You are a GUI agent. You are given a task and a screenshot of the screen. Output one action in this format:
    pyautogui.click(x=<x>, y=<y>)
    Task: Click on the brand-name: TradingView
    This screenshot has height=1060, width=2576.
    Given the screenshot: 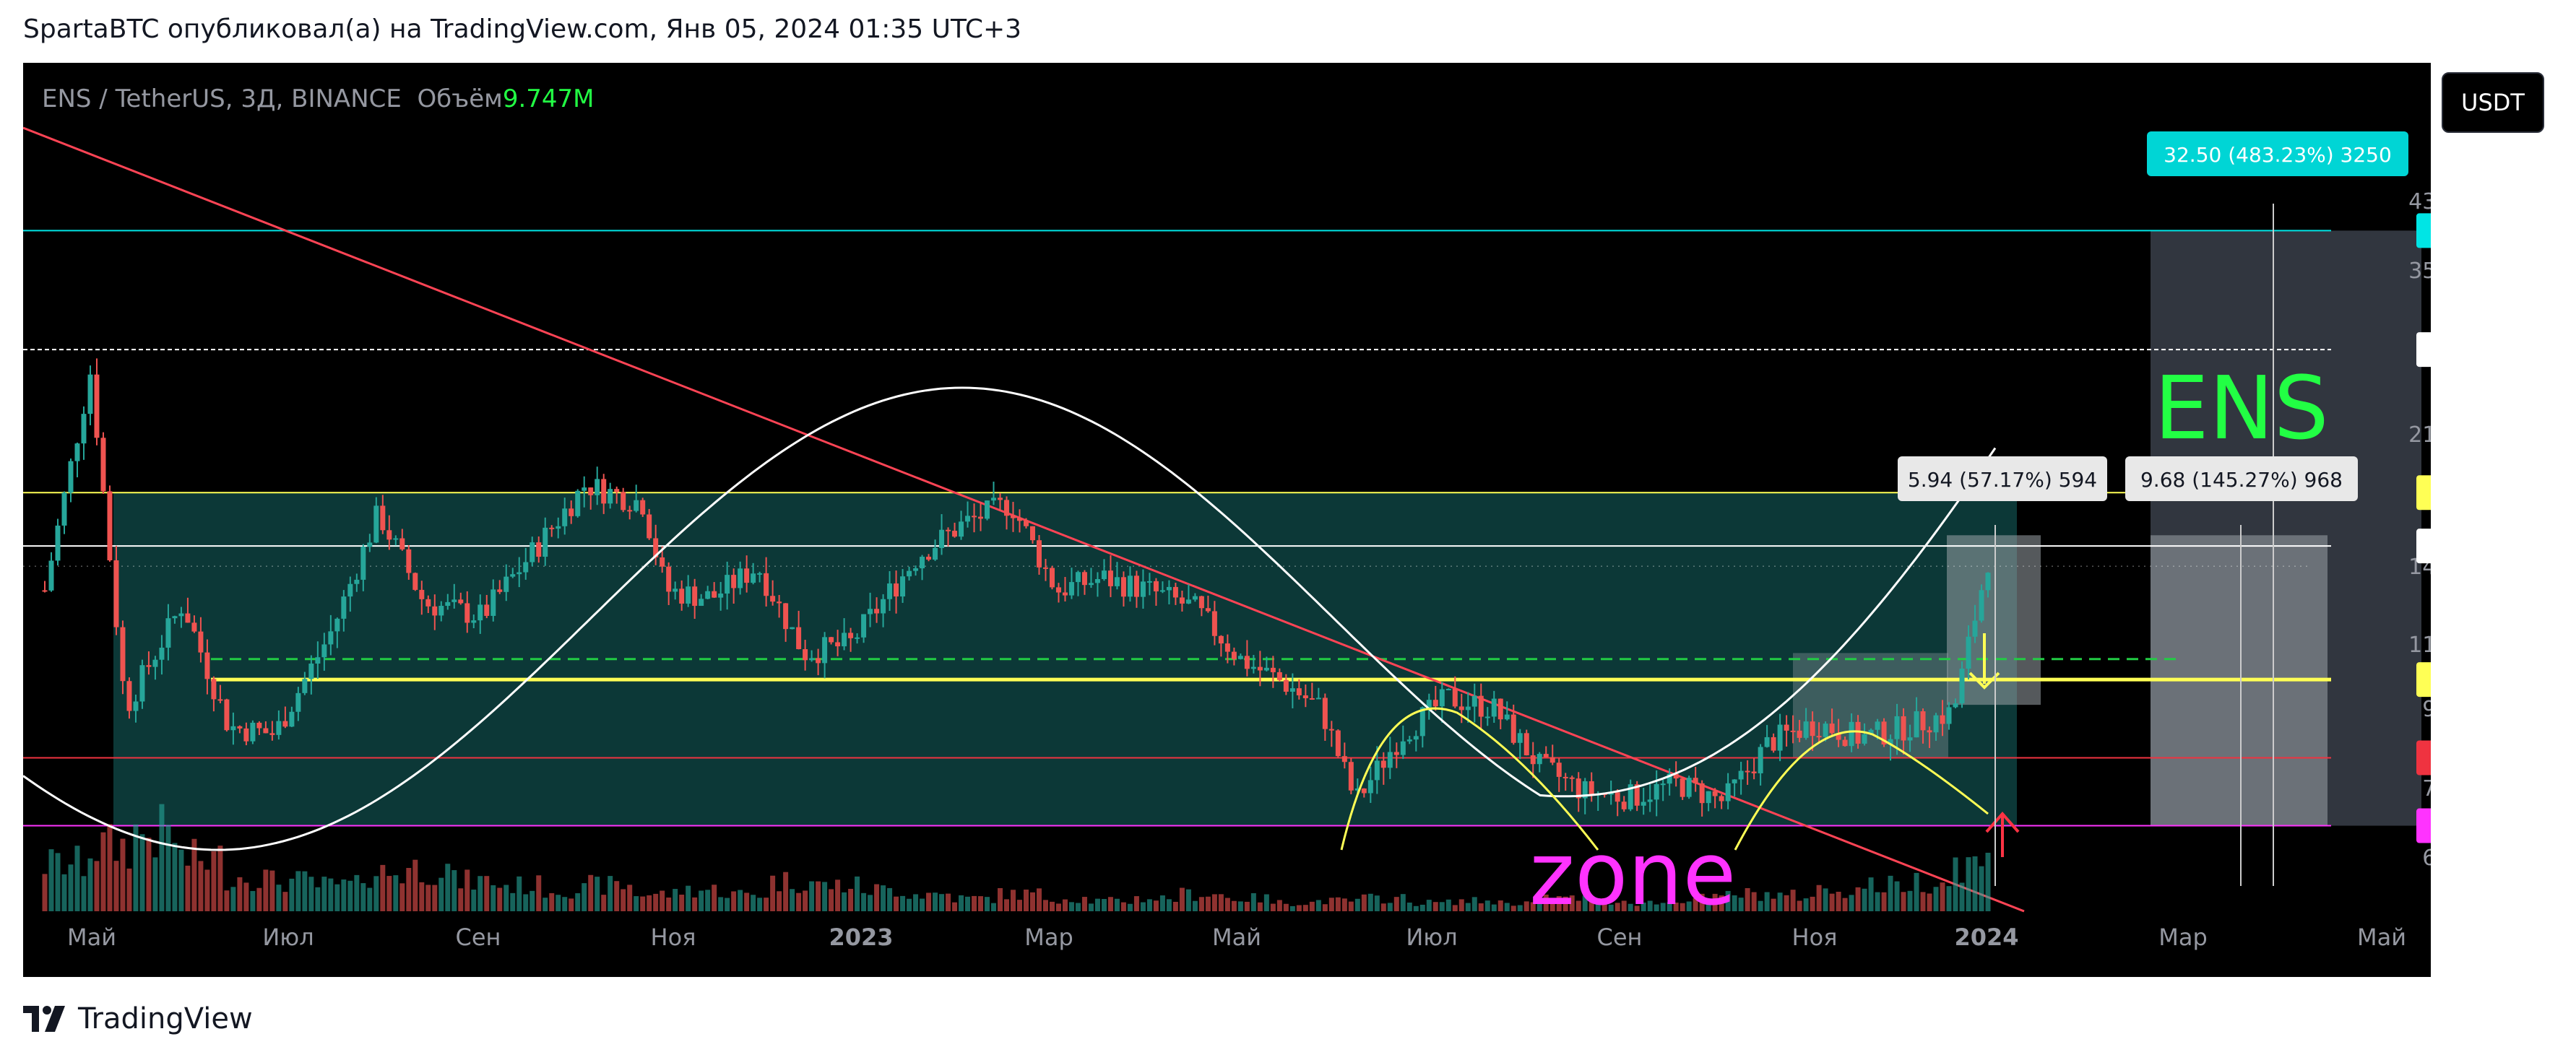 What is the action you would take?
    pyautogui.click(x=165, y=1018)
    